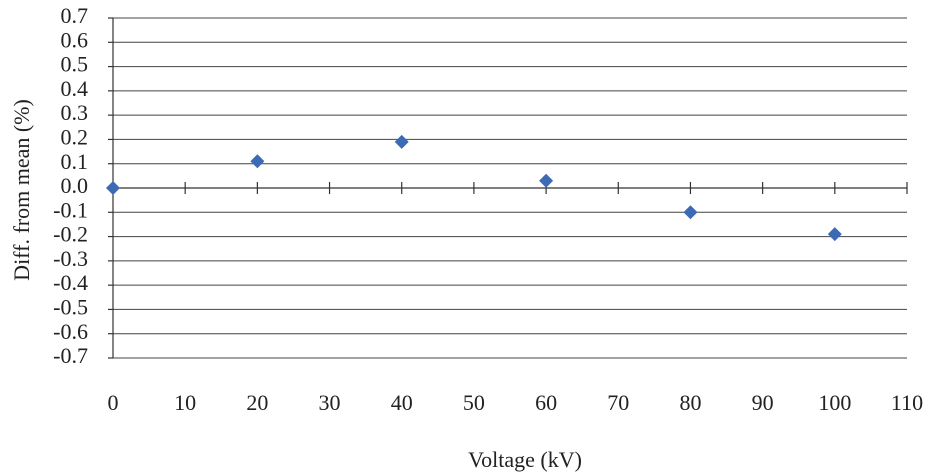 The height and width of the screenshot is (475, 935). Describe the element at coordinates (907, 402) in the screenshot. I see `x-tick-label: 110` at that location.